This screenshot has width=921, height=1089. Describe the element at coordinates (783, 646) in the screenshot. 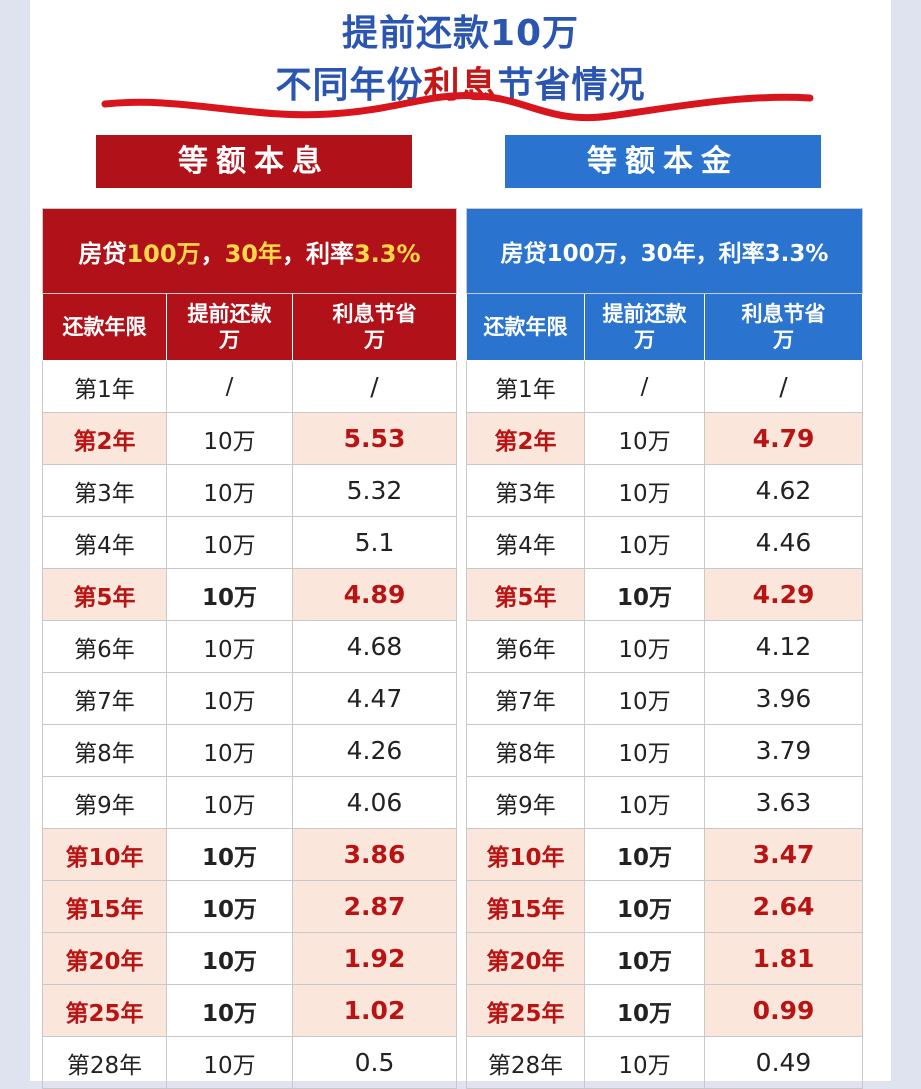

I see `saving-cell: 4.12` at that location.